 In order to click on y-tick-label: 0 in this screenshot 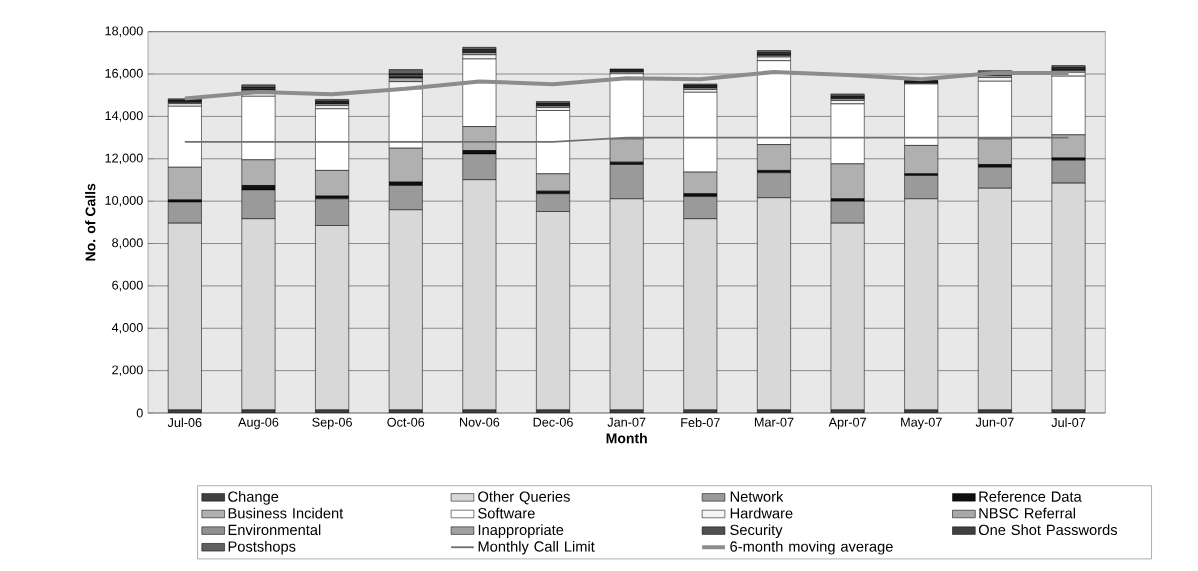, I will do `click(139, 413)`.